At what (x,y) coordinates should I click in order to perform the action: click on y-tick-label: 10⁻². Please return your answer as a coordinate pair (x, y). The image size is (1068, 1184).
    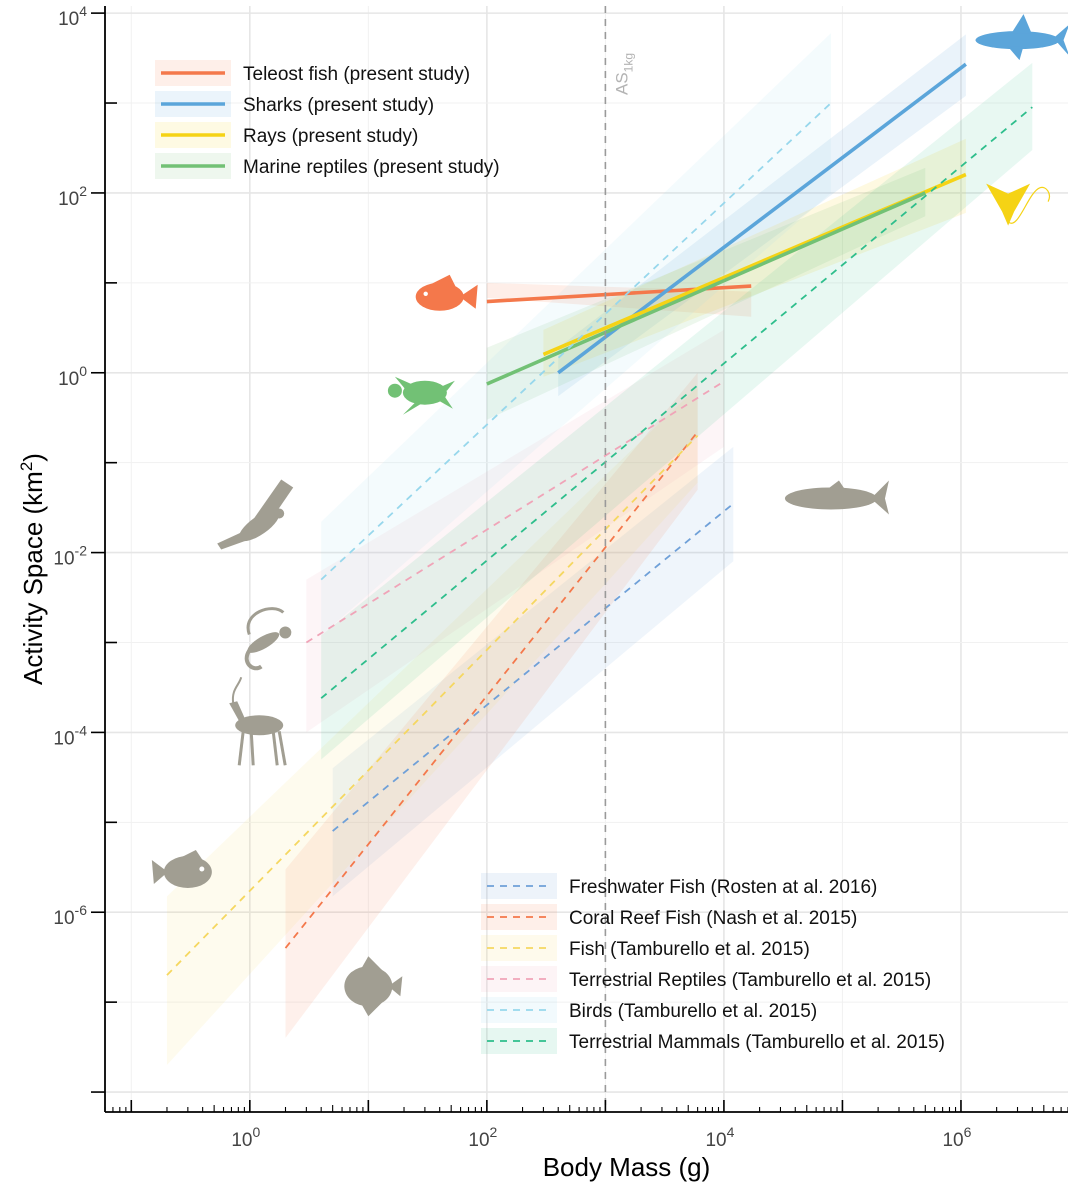
    Looking at the image, I should click on (70, 556).